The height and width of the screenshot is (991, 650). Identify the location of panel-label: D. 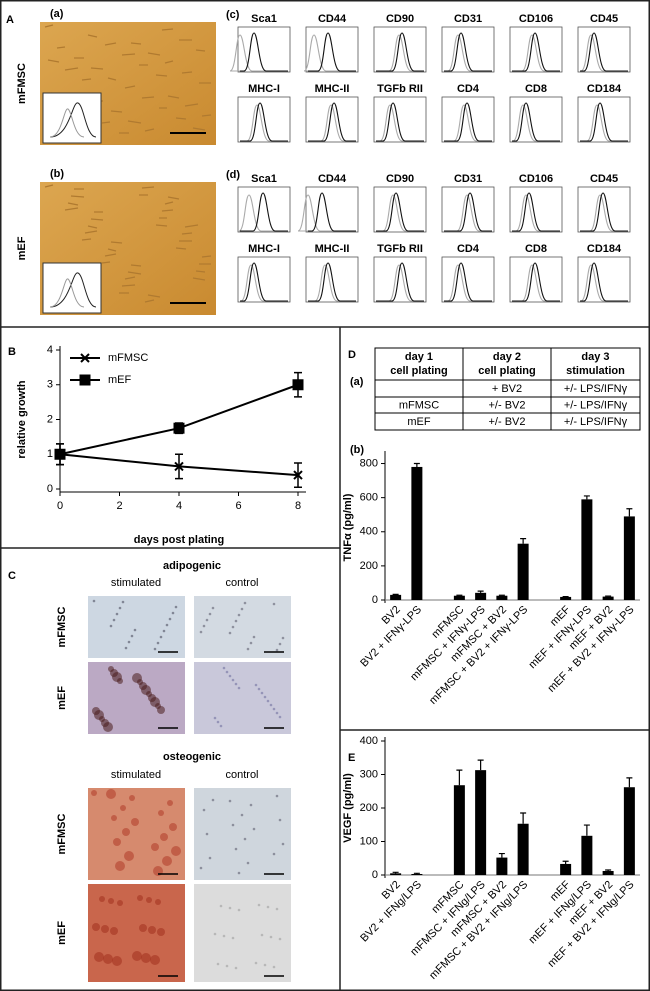
(352, 355).